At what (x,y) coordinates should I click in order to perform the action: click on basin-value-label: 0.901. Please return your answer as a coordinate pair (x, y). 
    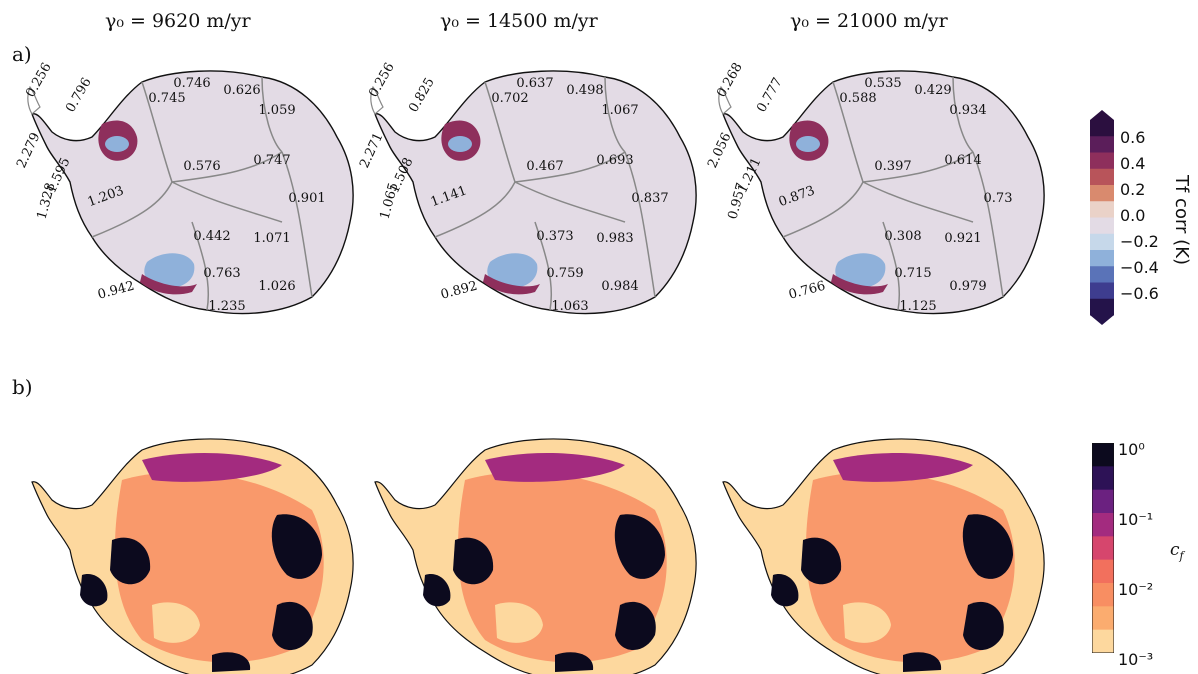
    Looking at the image, I should click on (306, 198).